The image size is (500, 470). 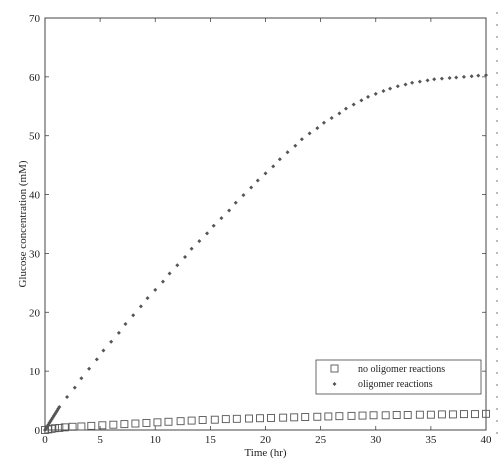 What do you see at coordinates (266, 440) in the screenshot?
I see `x-tick-label: 20` at bounding box center [266, 440].